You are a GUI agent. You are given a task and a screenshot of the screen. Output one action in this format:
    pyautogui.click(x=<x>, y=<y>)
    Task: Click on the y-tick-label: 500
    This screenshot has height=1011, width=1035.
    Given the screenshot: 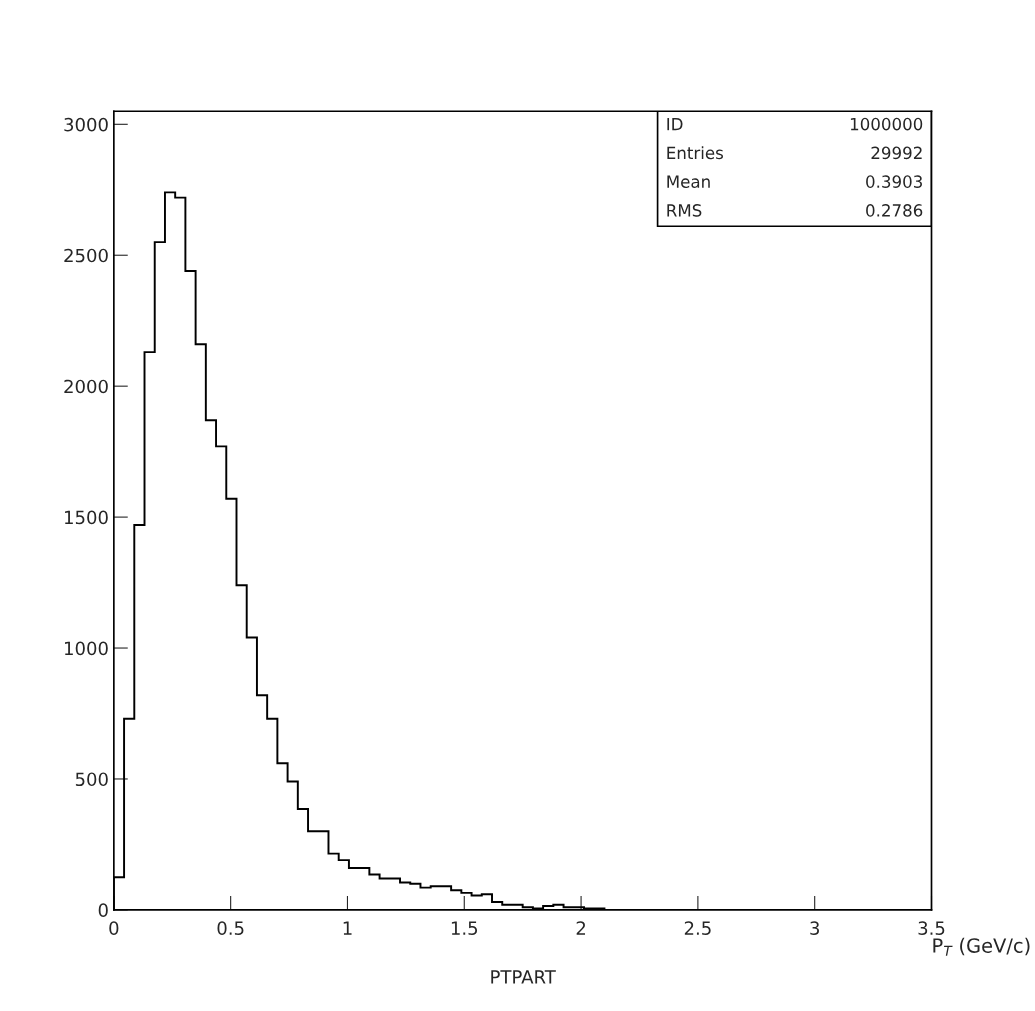 What is the action you would take?
    pyautogui.click(x=91, y=779)
    